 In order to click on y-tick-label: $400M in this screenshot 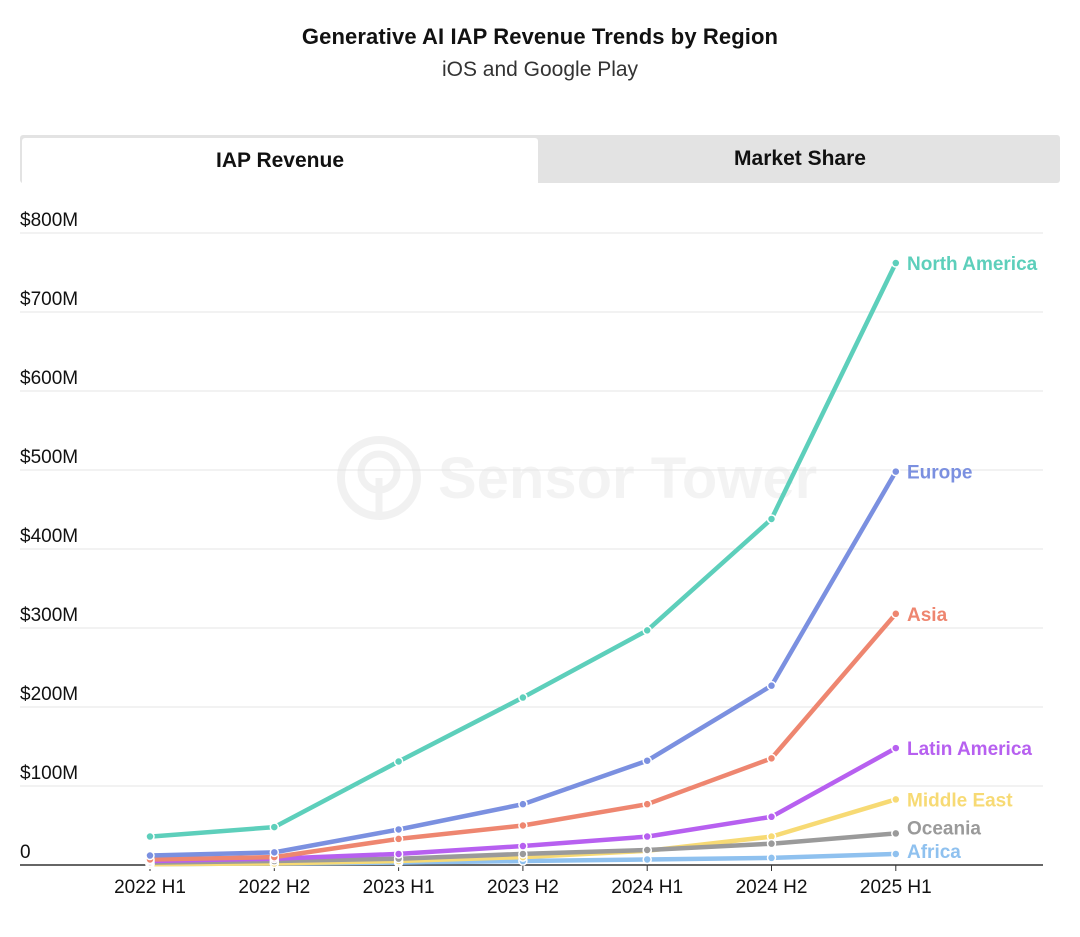, I will do `click(49, 536)`.